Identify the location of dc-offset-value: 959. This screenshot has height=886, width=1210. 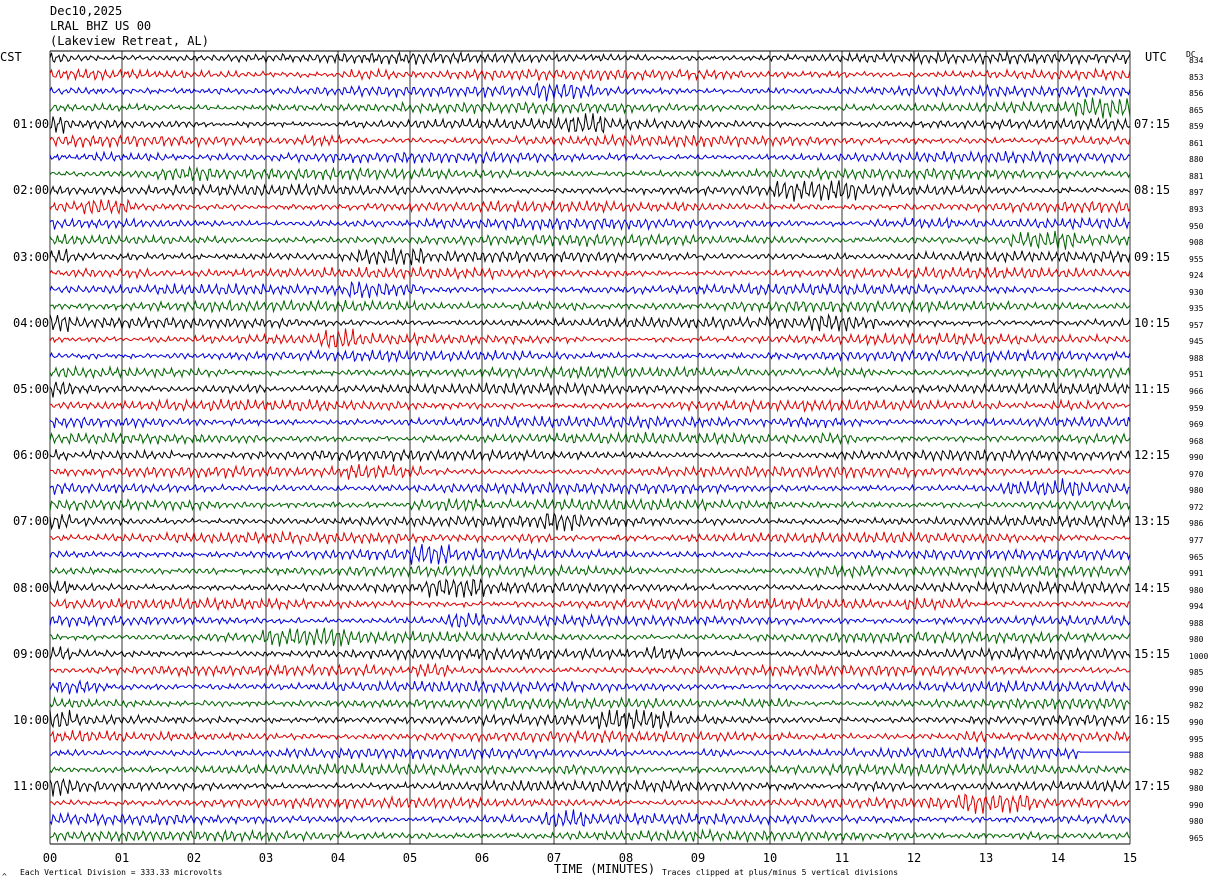
(1196, 408).